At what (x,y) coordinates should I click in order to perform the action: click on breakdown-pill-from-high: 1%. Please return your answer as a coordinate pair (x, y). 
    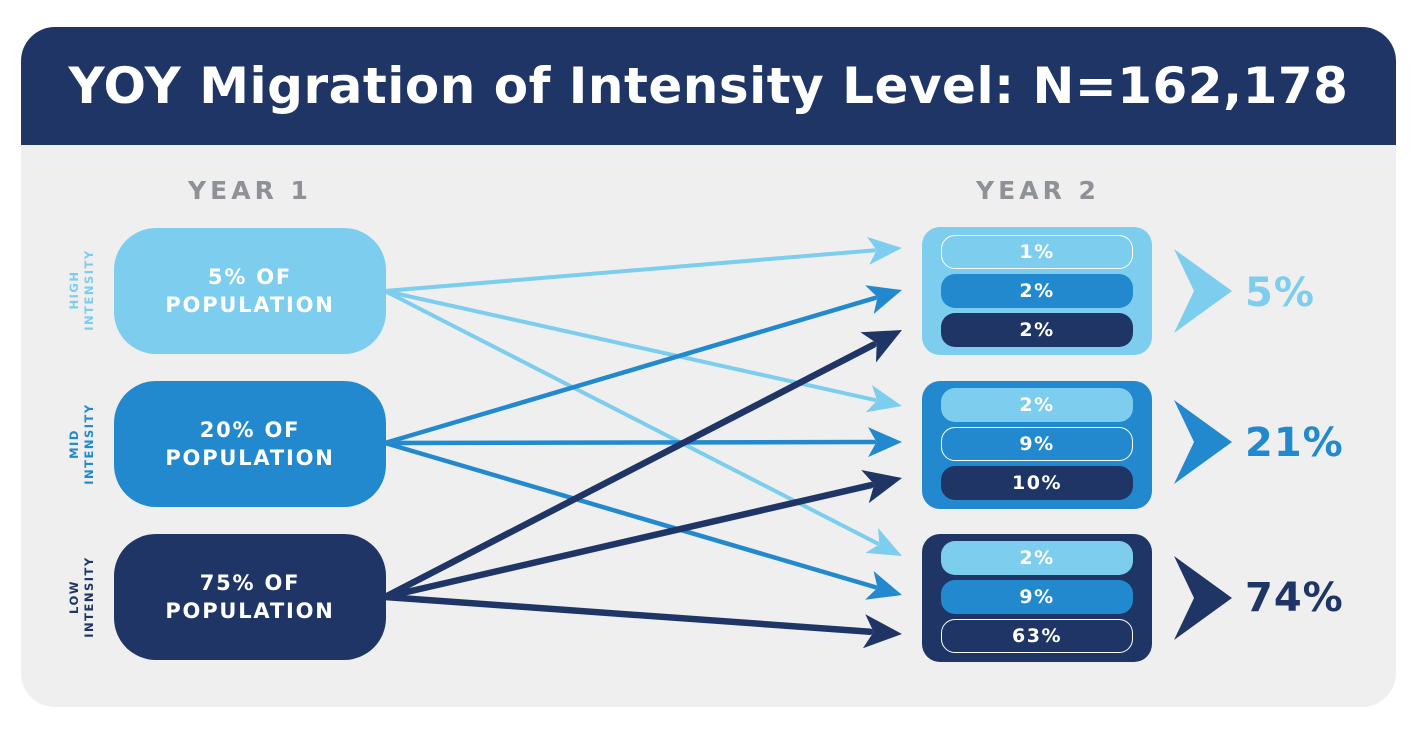
    Looking at the image, I should click on (1037, 252).